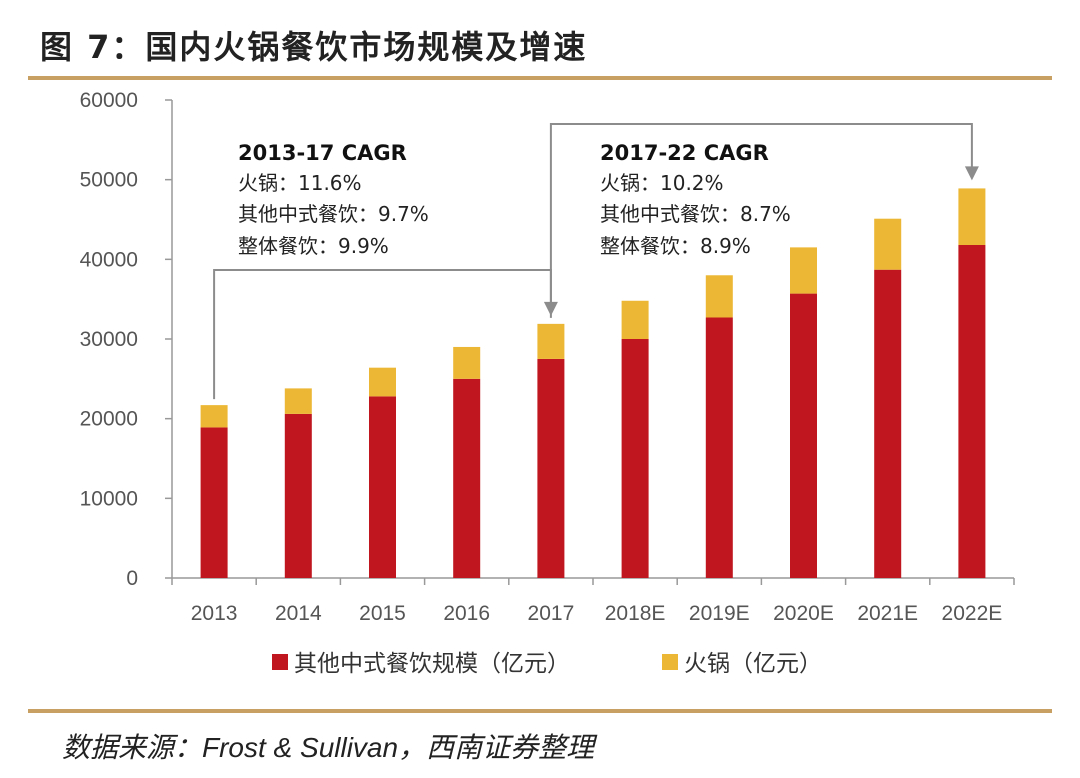  I want to click on legend: 其他中式餐饮规模（亿元） 火锅（亿元）, so click(547, 664).